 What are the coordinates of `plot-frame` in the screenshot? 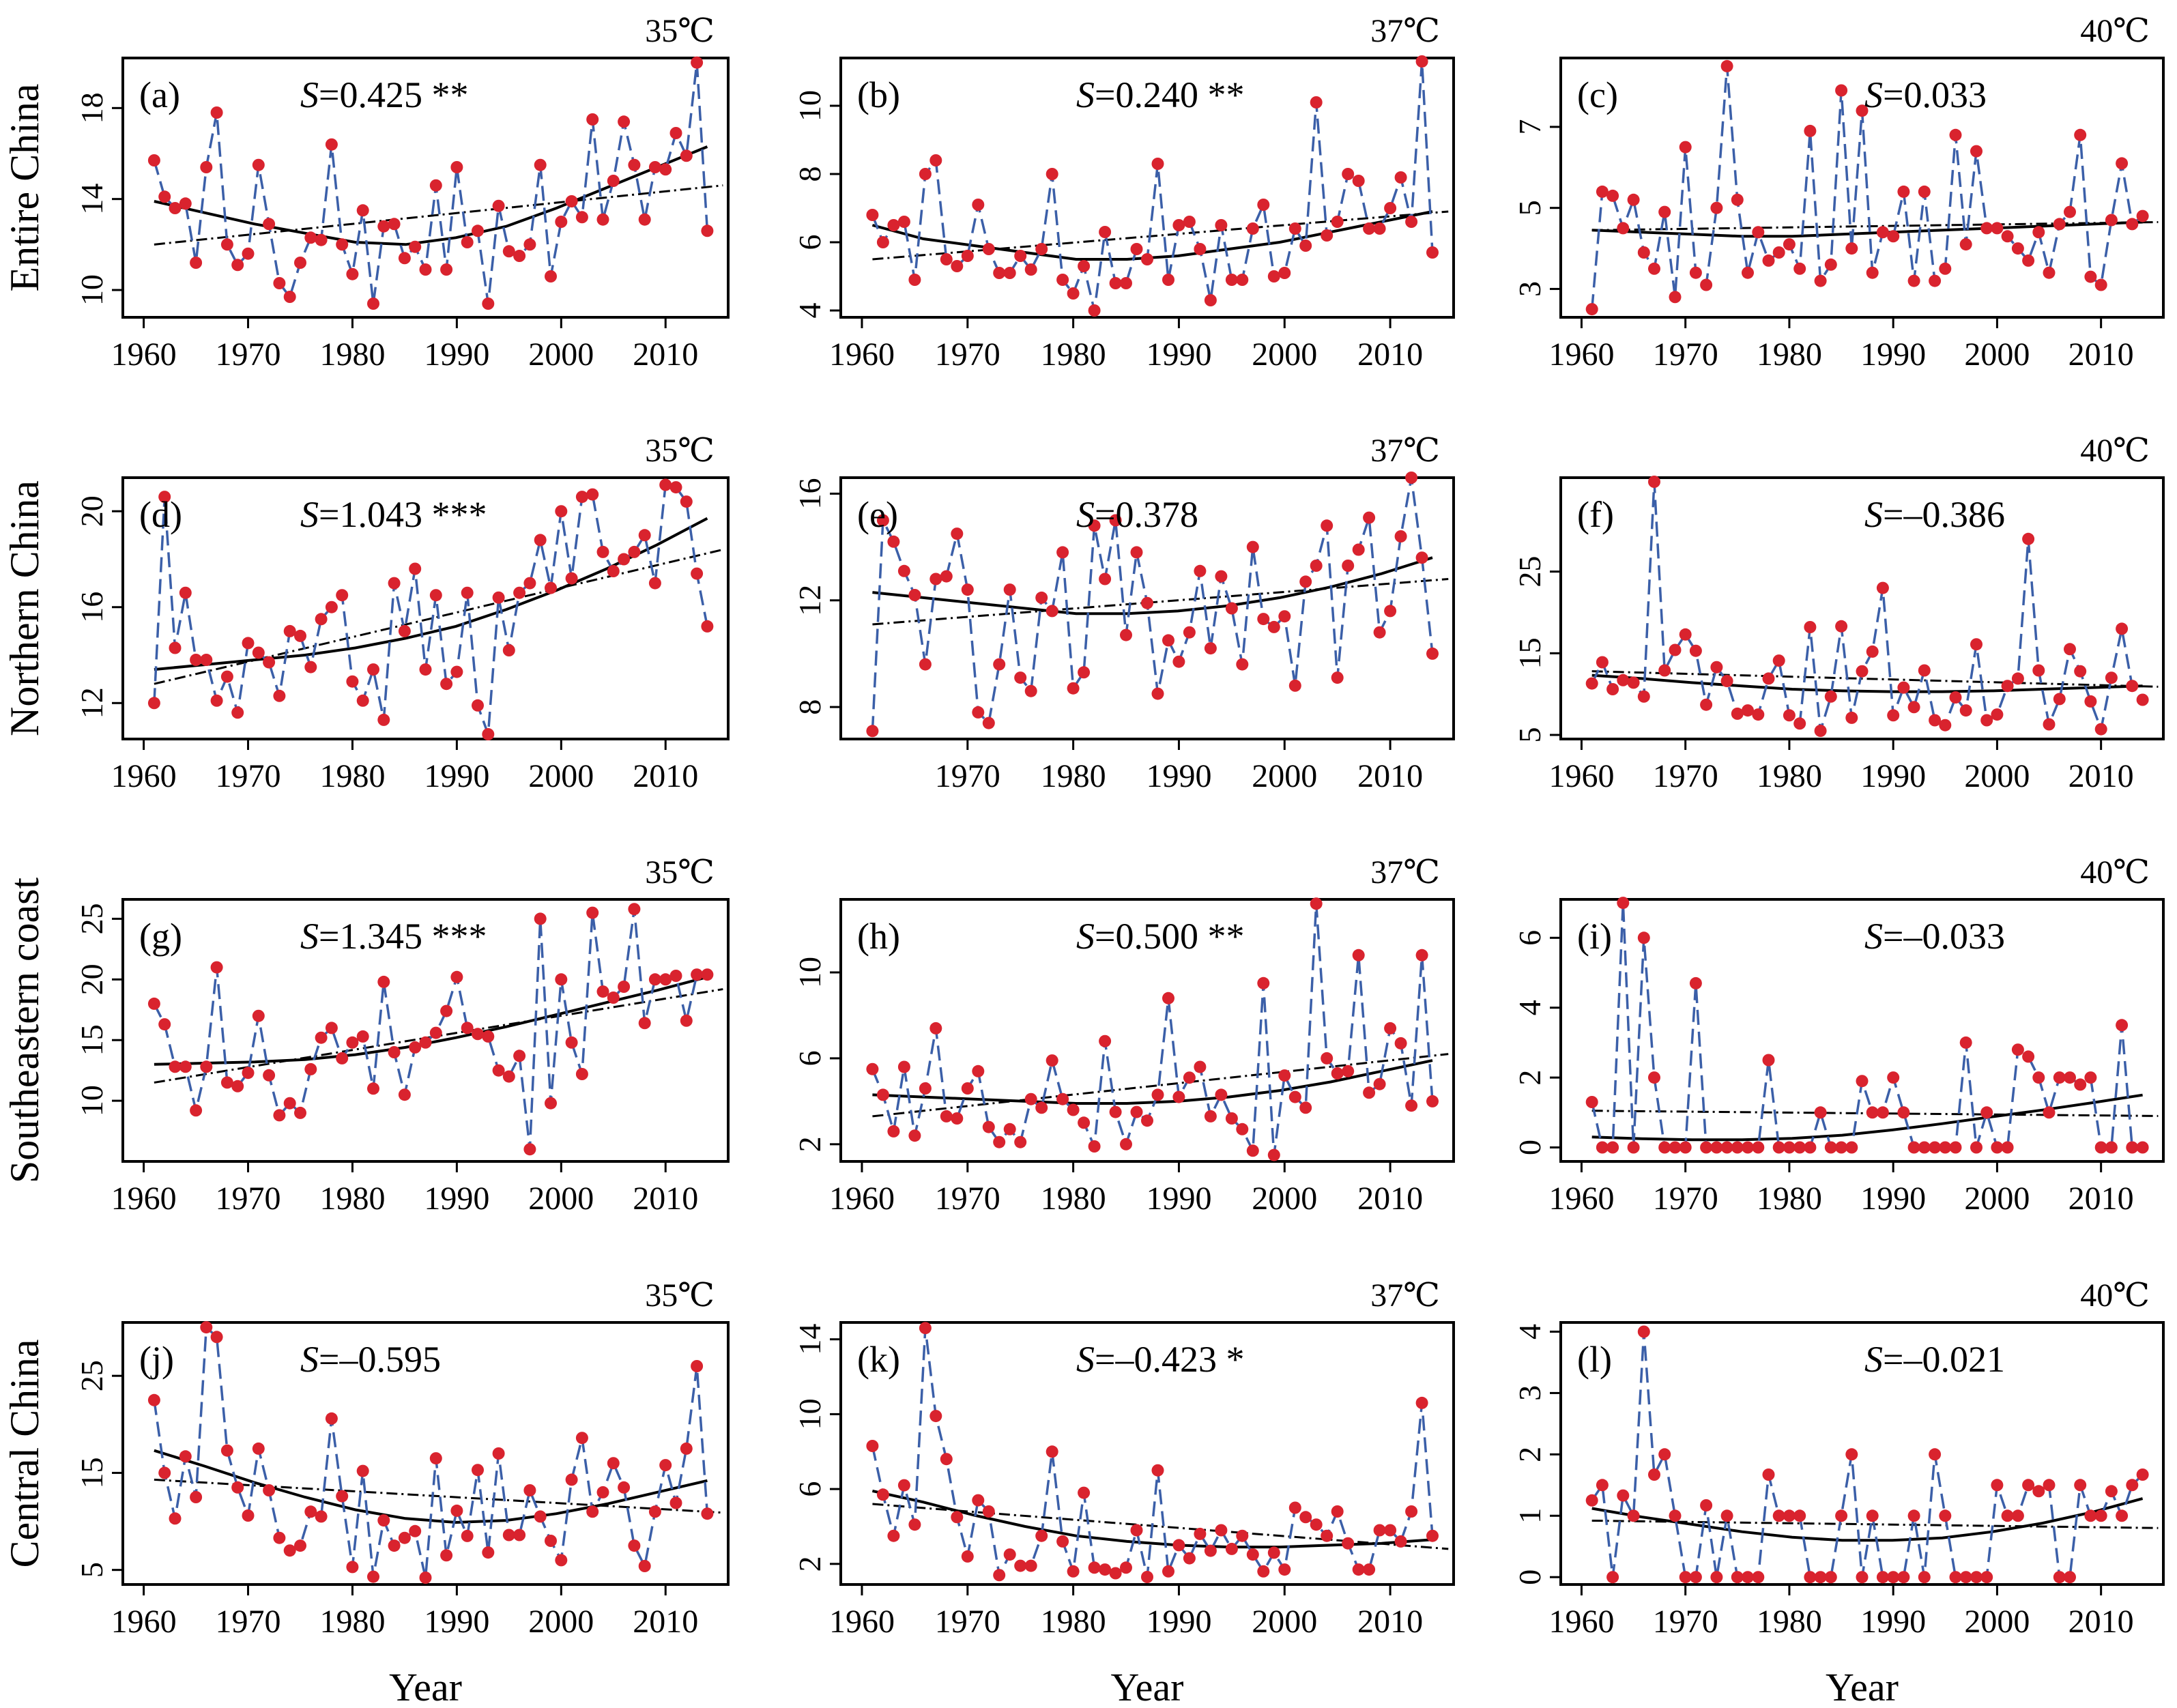 It's located at (425, 608).